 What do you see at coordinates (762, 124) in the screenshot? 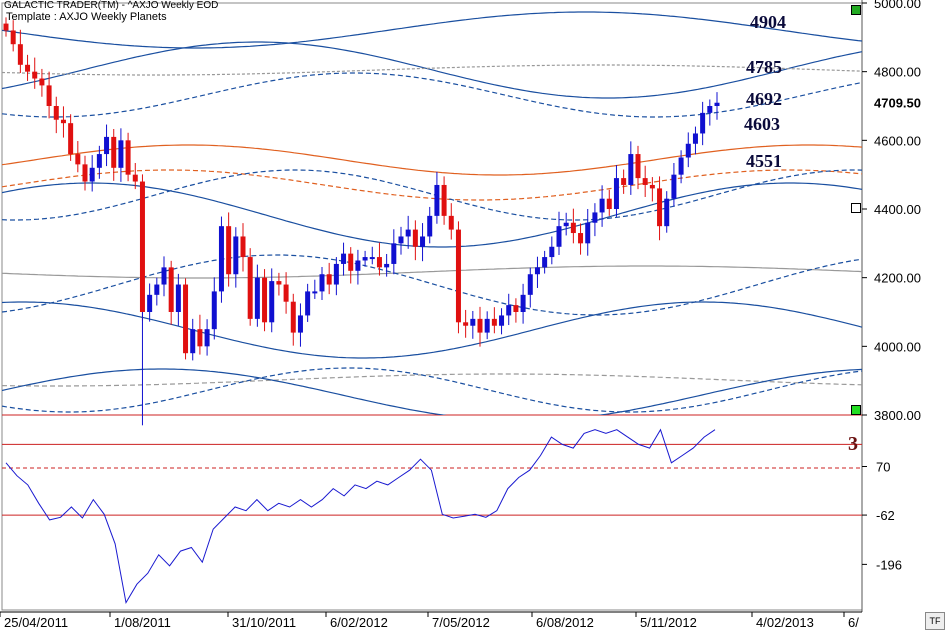
I see `marker-4603: 4603` at bounding box center [762, 124].